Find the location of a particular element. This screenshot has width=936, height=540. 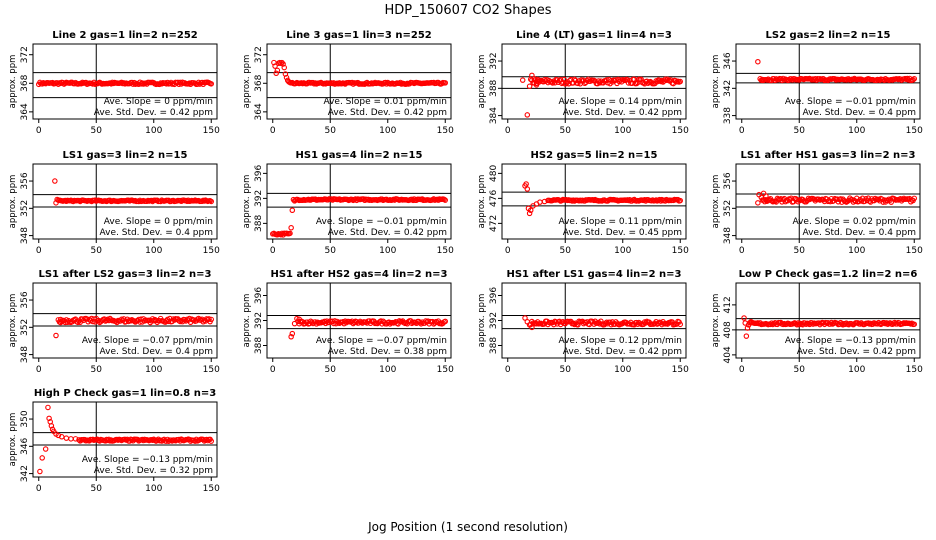

y-tick-label: 396 is located at coordinates (494, 295).